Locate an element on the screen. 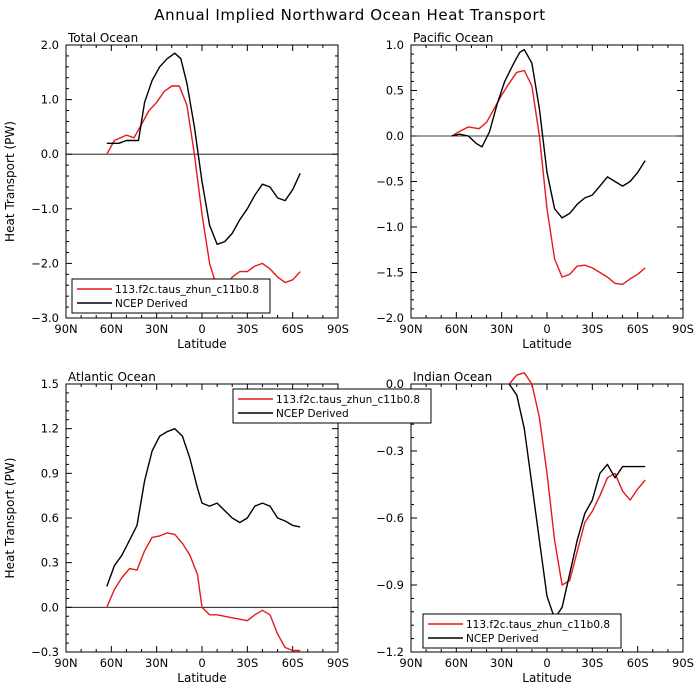 The image size is (700, 700). legend-panel-4: 113.f2c.taus_zhun_c11b0.8 NCEP Derived is located at coordinates (522, 631).